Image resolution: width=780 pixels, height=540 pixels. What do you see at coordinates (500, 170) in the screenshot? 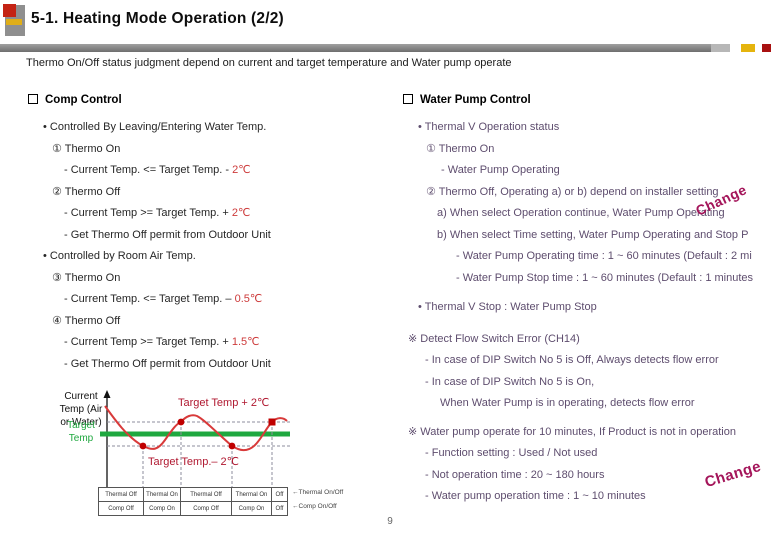
I see `text-line: - Water Pump Operating` at bounding box center [500, 170].